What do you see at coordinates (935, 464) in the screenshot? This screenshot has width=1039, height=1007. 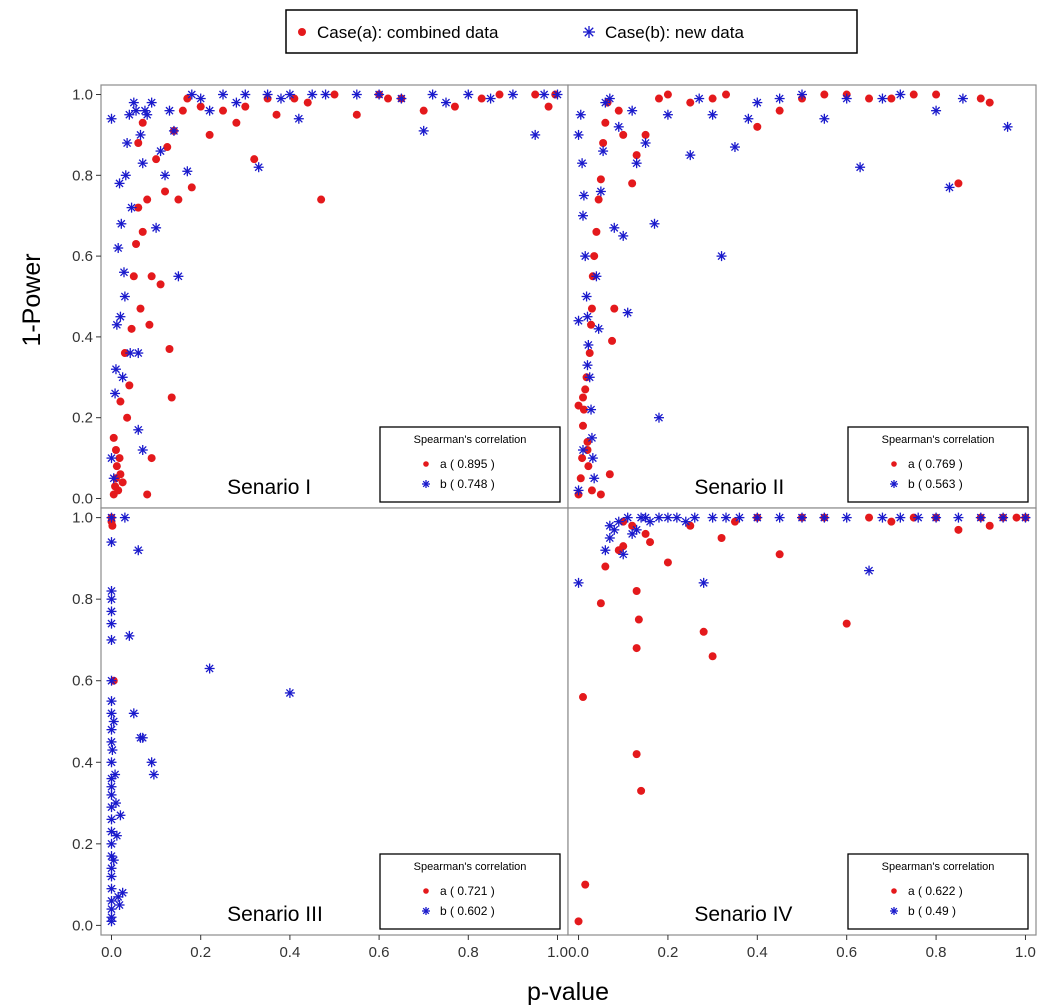 I see `correlation-value-a: a ( 0.769 )` at bounding box center [935, 464].